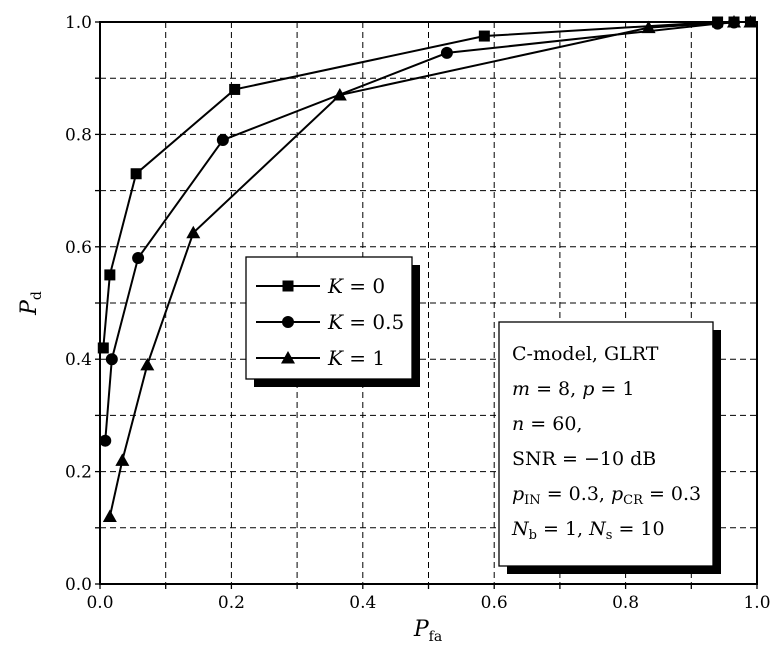 The image size is (771, 647). What do you see at coordinates (521, 389) in the screenshot?
I see `parameter-segment: m` at bounding box center [521, 389].